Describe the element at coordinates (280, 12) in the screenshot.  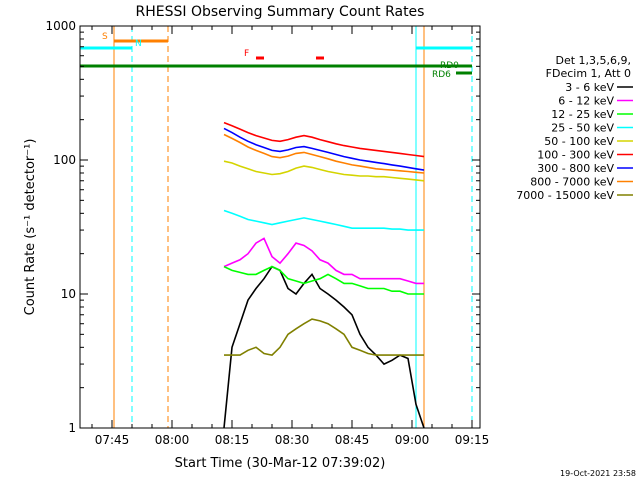
I see `chart-title: RHESSI Observing Summary Count Rates` at that location.